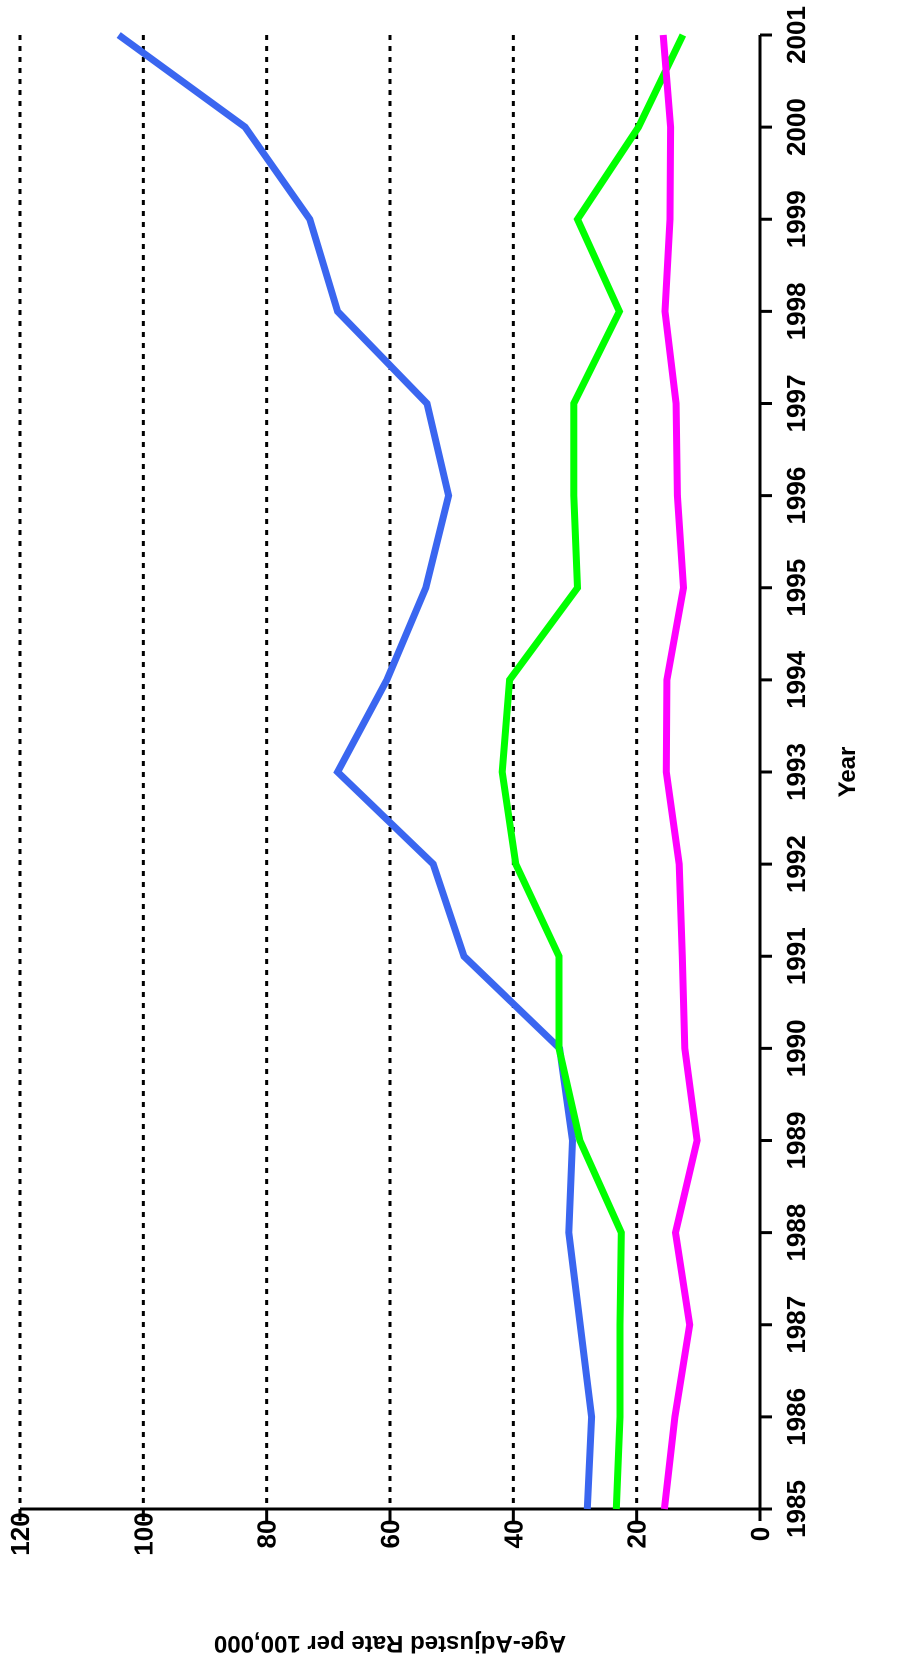  I want to click on x-axis-label: Year, so click(847, 772).